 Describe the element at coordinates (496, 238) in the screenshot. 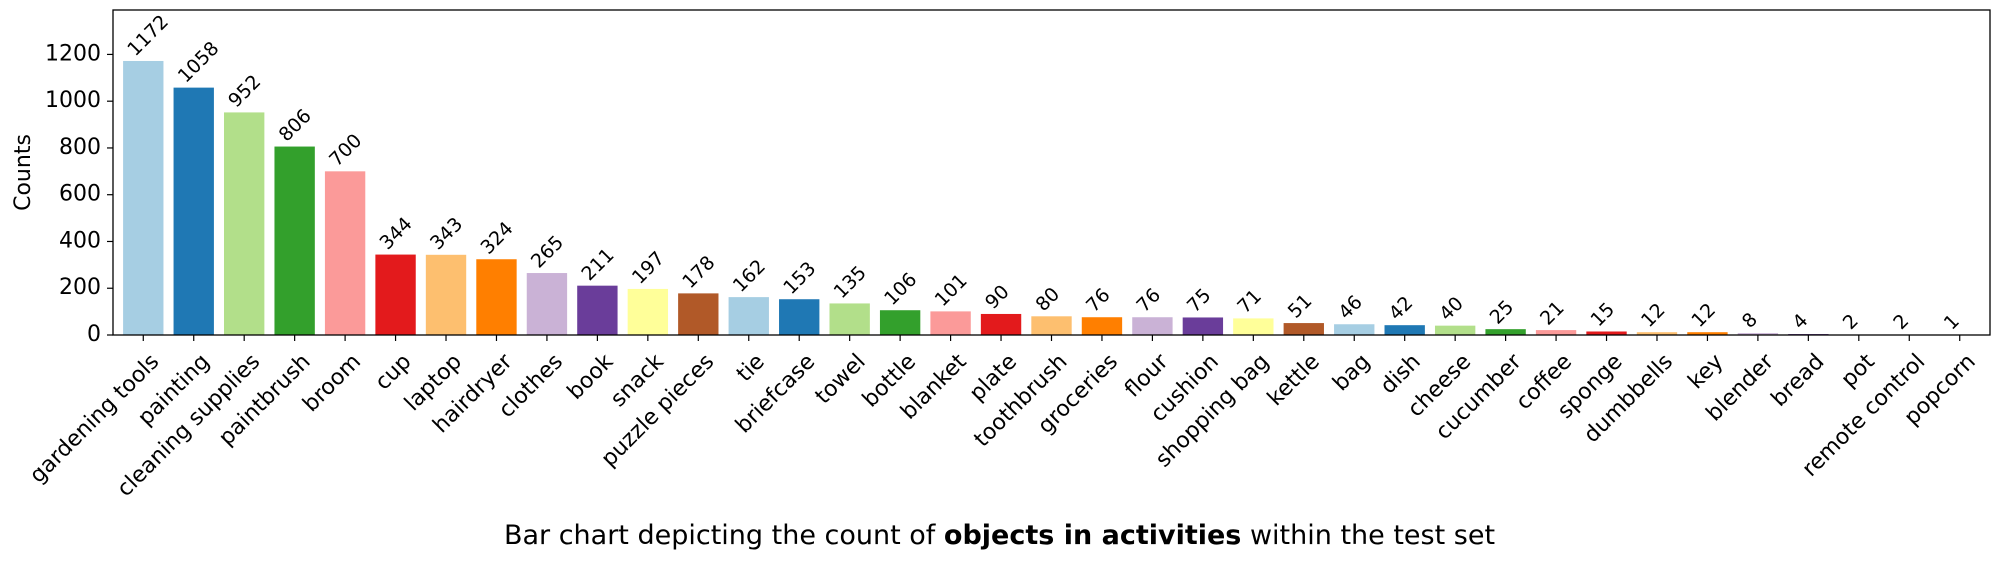

I see `value-label: 324` at that location.